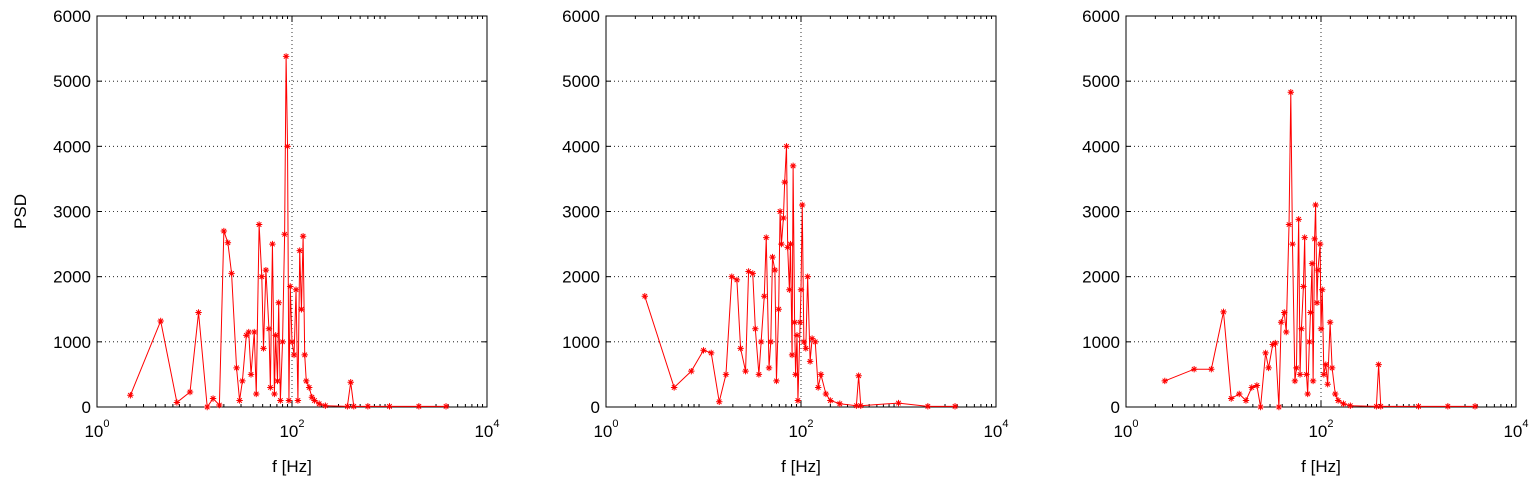  What do you see at coordinates (20, 211) in the screenshot?
I see `y-axis-label: PSD` at bounding box center [20, 211].